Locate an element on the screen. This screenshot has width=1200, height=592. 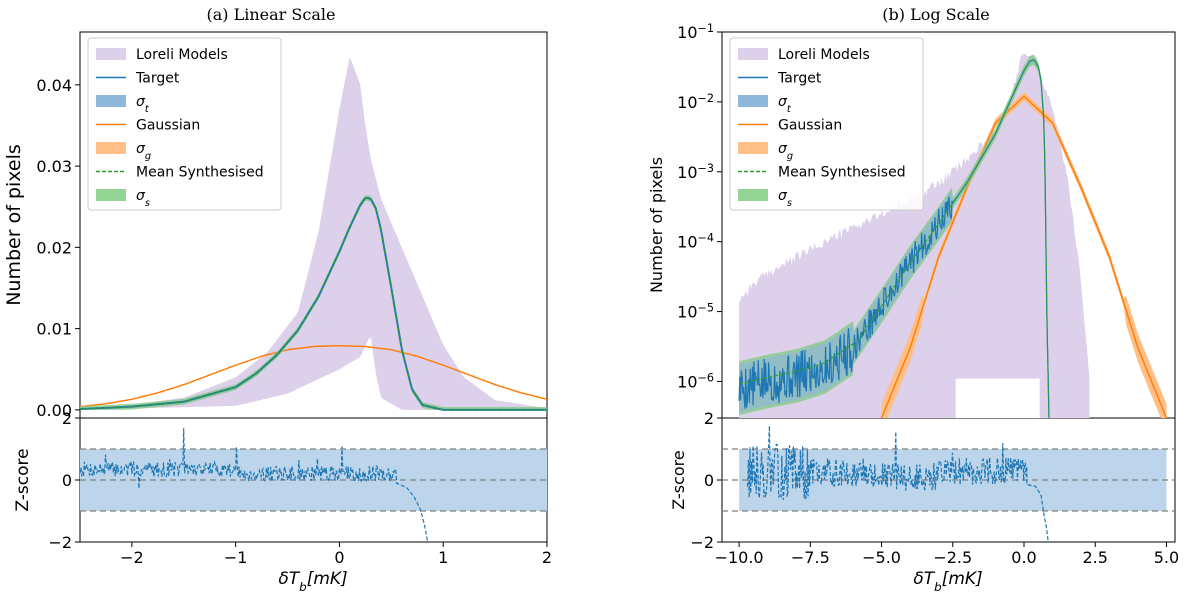
x-tick-label-linear: 0 is located at coordinates (339, 557).